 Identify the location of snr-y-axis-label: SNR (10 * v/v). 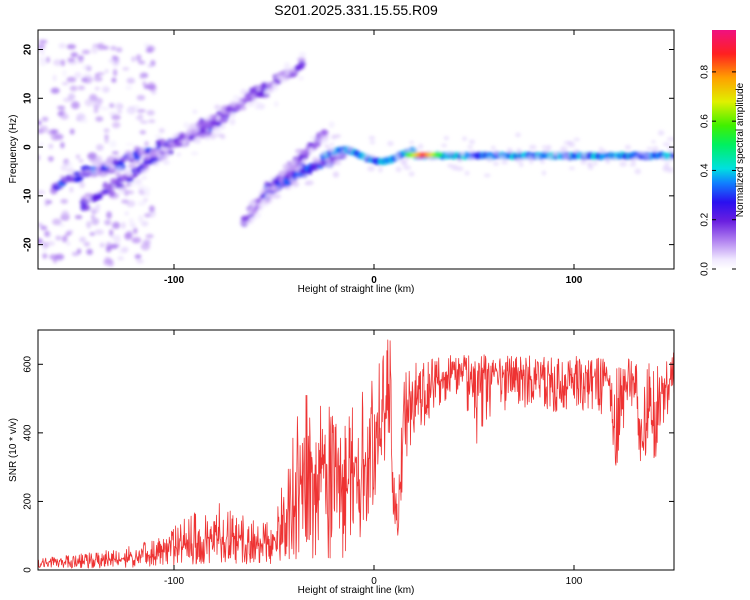
(13, 450).